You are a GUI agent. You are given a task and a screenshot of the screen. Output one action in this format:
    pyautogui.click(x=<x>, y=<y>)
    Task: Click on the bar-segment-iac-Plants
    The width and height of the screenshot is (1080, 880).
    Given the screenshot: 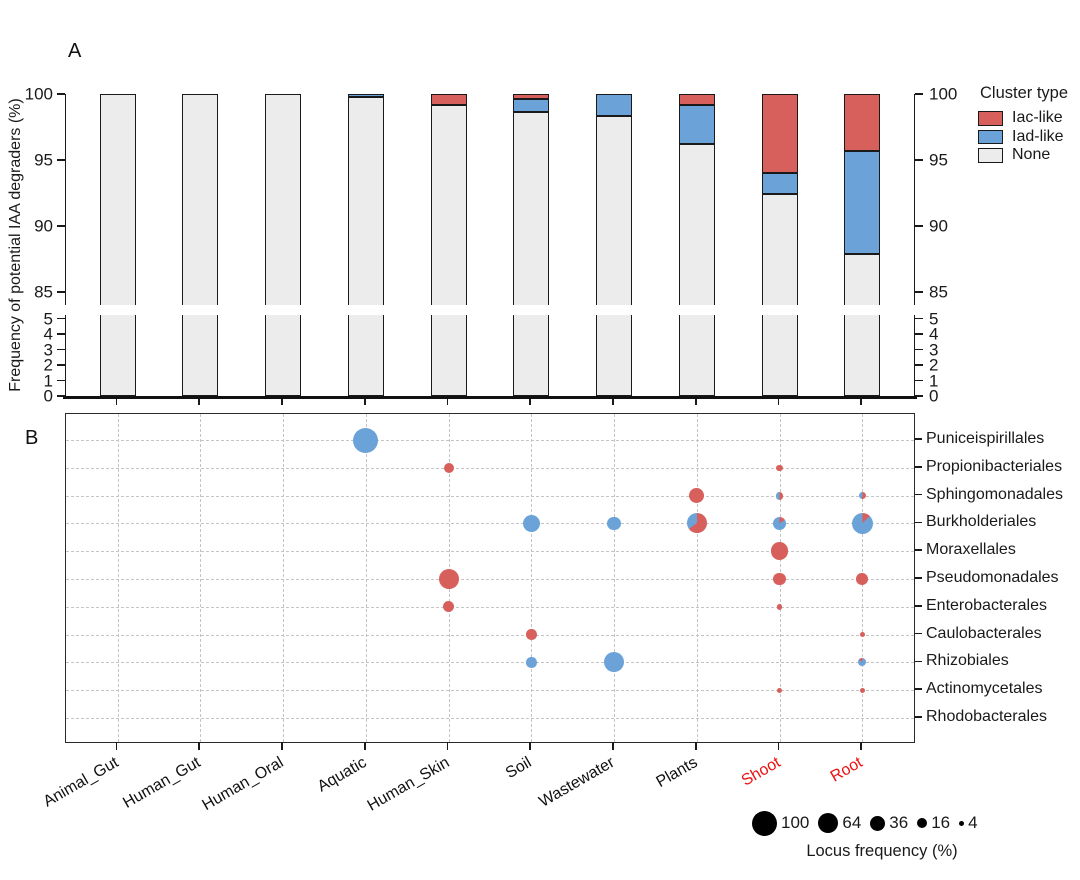 What is the action you would take?
    pyautogui.click(x=696, y=99)
    